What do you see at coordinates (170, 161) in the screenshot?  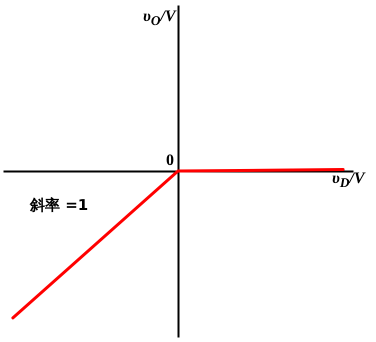 I see `annotation: 0` at bounding box center [170, 161].